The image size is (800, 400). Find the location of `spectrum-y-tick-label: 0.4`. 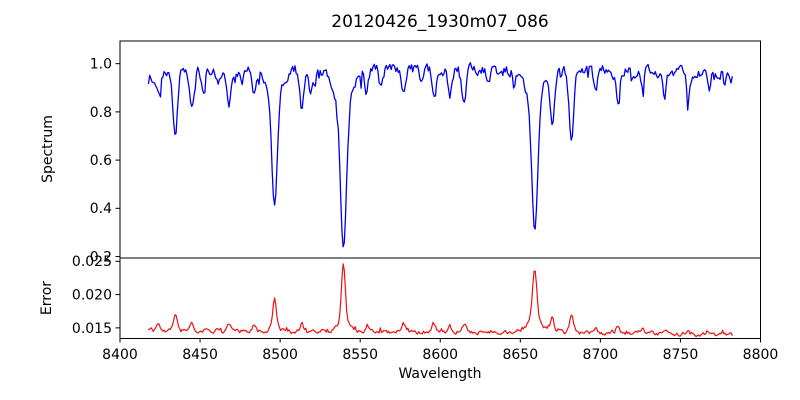

spectrum-y-tick-label: 0.4 is located at coordinates (101, 209).